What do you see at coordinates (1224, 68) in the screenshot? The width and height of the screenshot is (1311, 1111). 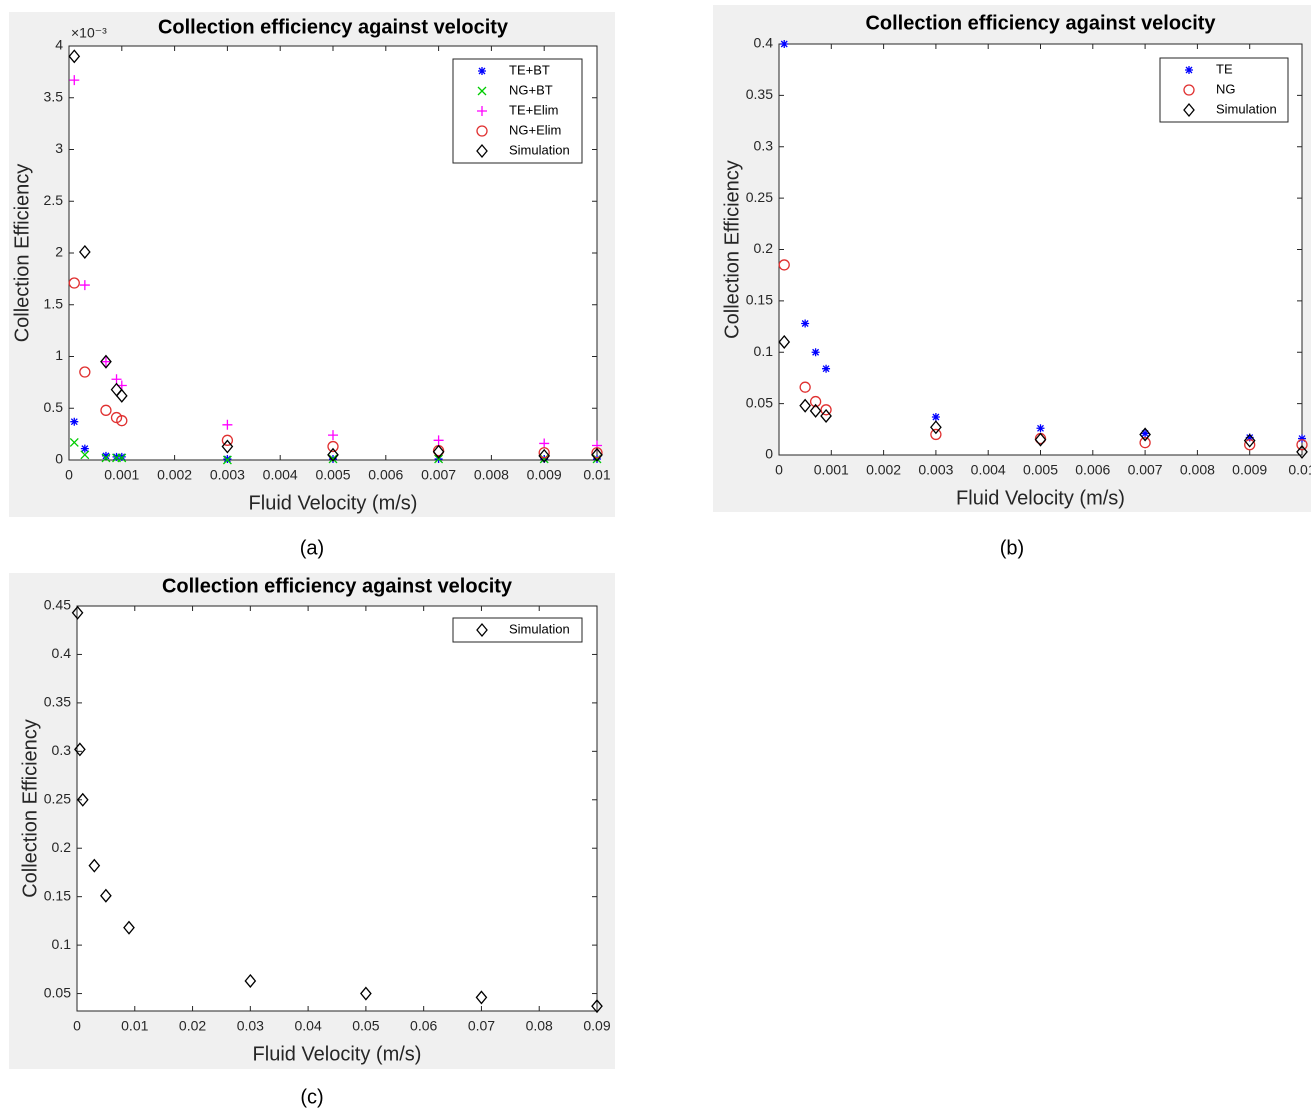 I see `legend-label: TE` at bounding box center [1224, 68].